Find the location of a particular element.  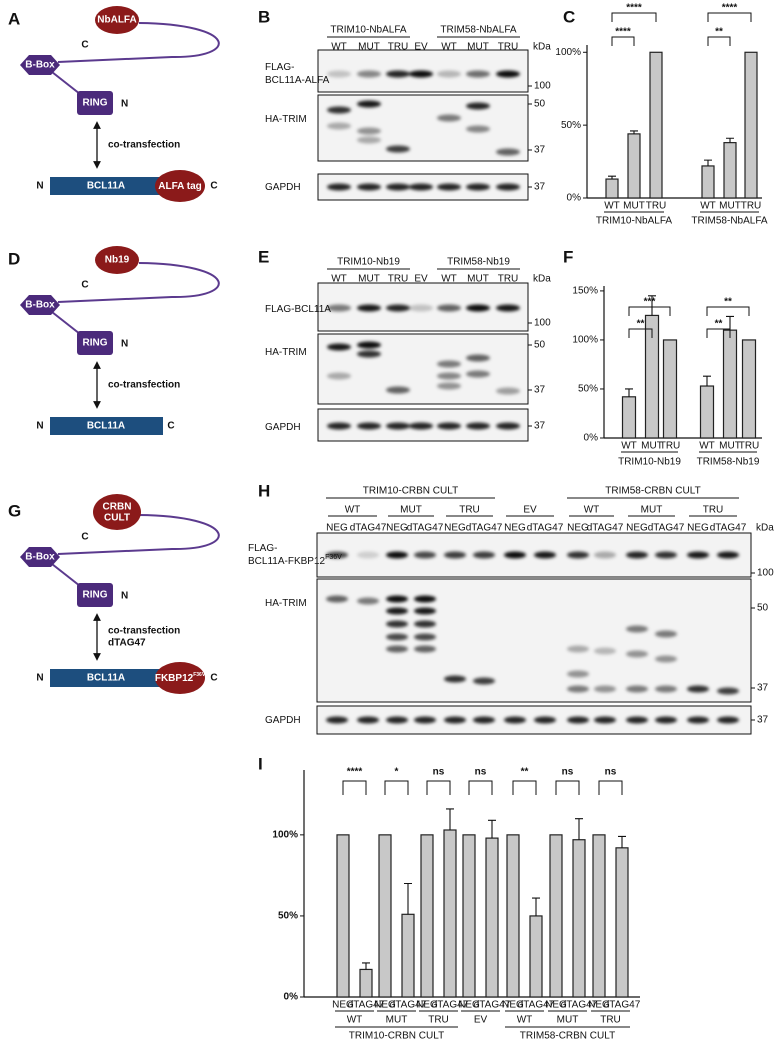

bands is located at coordinates (423, 308).